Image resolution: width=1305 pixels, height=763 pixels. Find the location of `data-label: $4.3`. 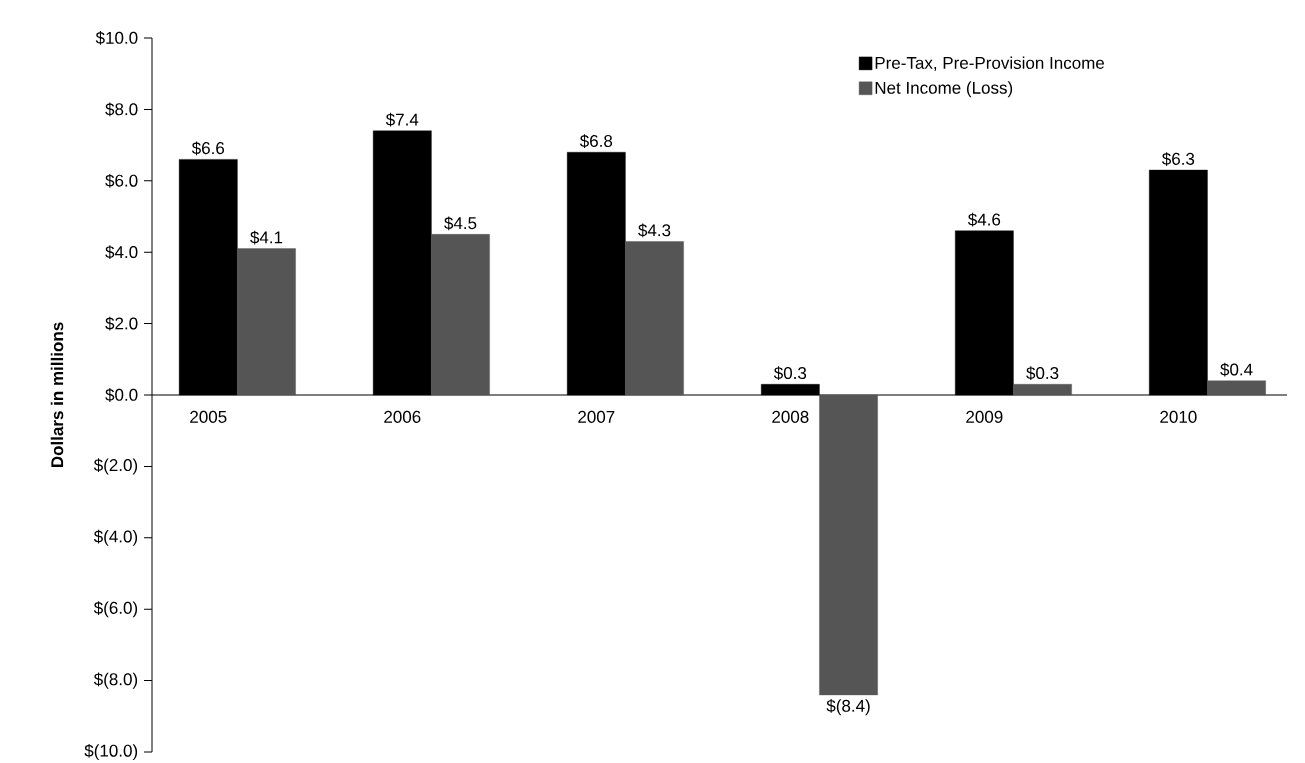

data-label: $4.3 is located at coordinates (654, 230).